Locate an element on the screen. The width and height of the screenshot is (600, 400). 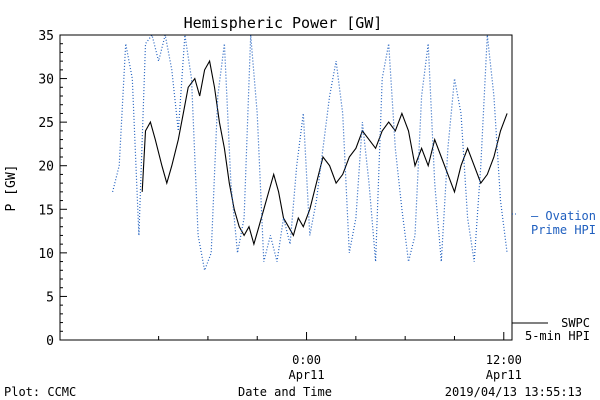
footer-timestamp: 2019/04/13 13:55:13 is located at coordinates (513, 392).